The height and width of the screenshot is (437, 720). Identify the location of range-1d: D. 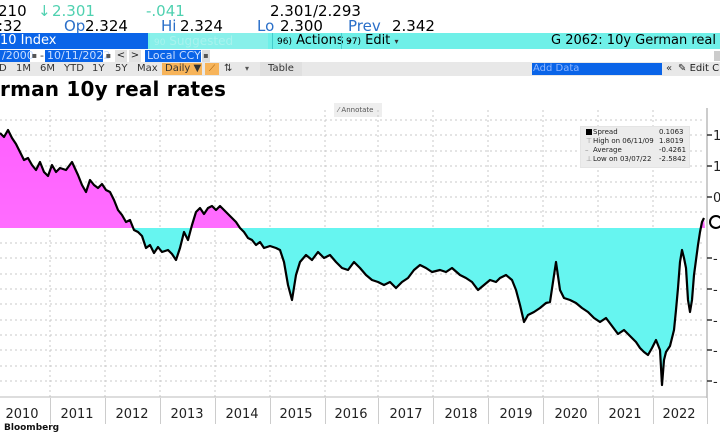
(3, 68).